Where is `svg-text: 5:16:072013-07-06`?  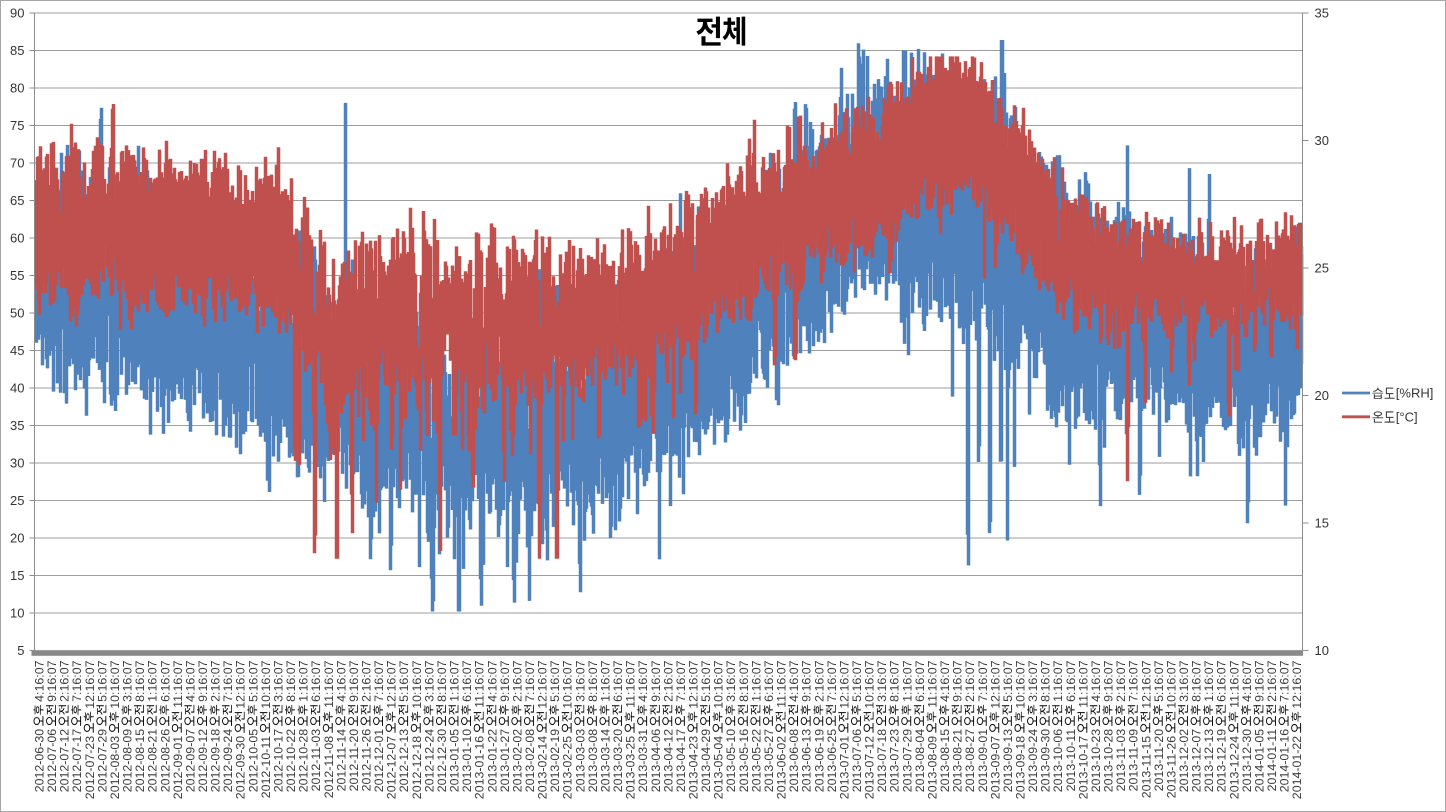 svg-text: 5:16:072013-07-06 is located at coordinates (857, 726).